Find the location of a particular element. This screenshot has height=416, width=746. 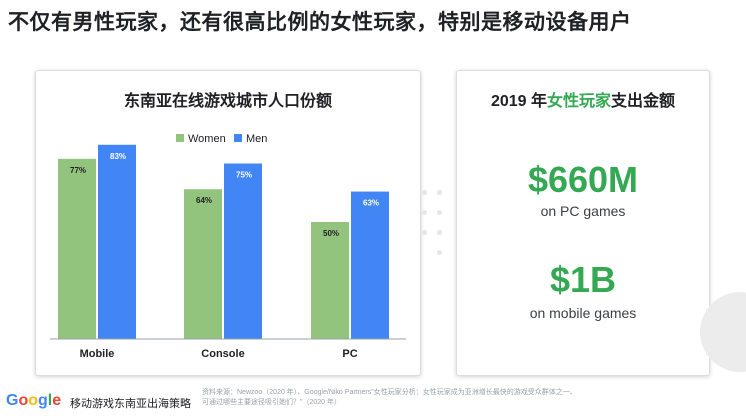

category-label-mobile: Mobile is located at coordinates (97, 354).